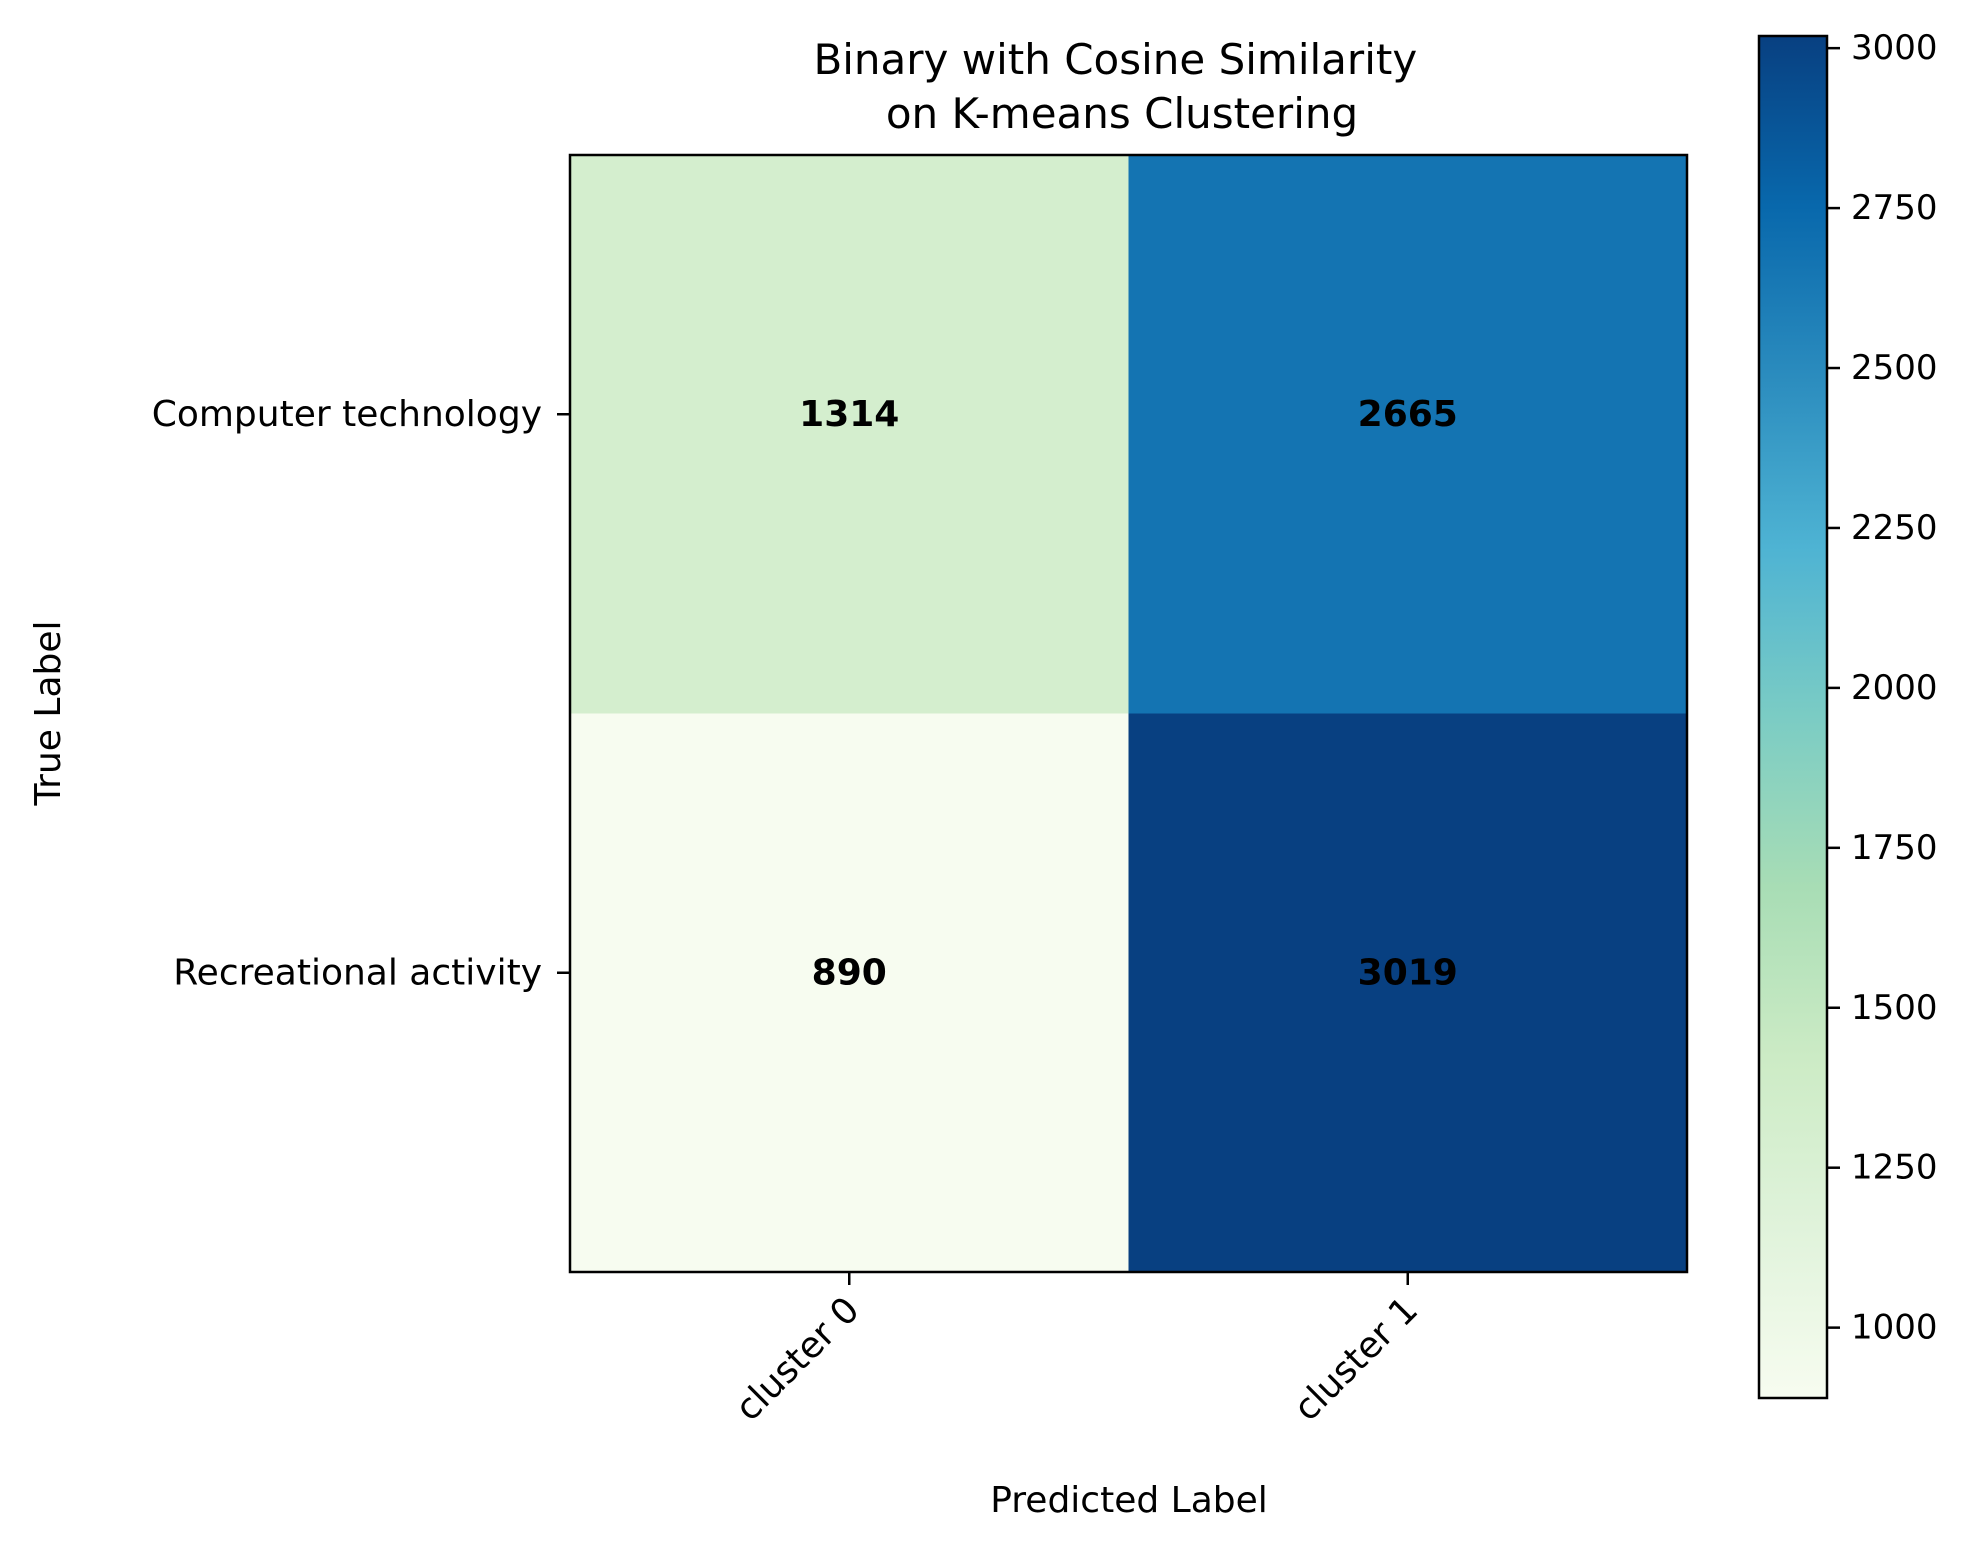 The image size is (1987, 1547). I want to click on colorbar-tick-label: 1250, so click(1894, 1168).